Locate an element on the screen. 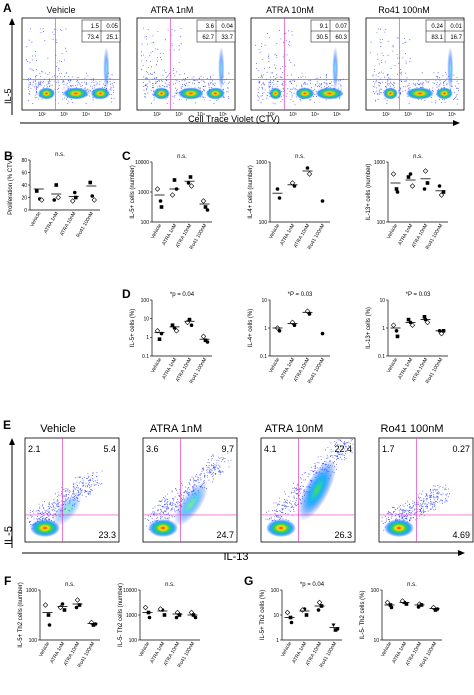  quadrant-value-upper-left: 4.1 is located at coordinates (270, 449).